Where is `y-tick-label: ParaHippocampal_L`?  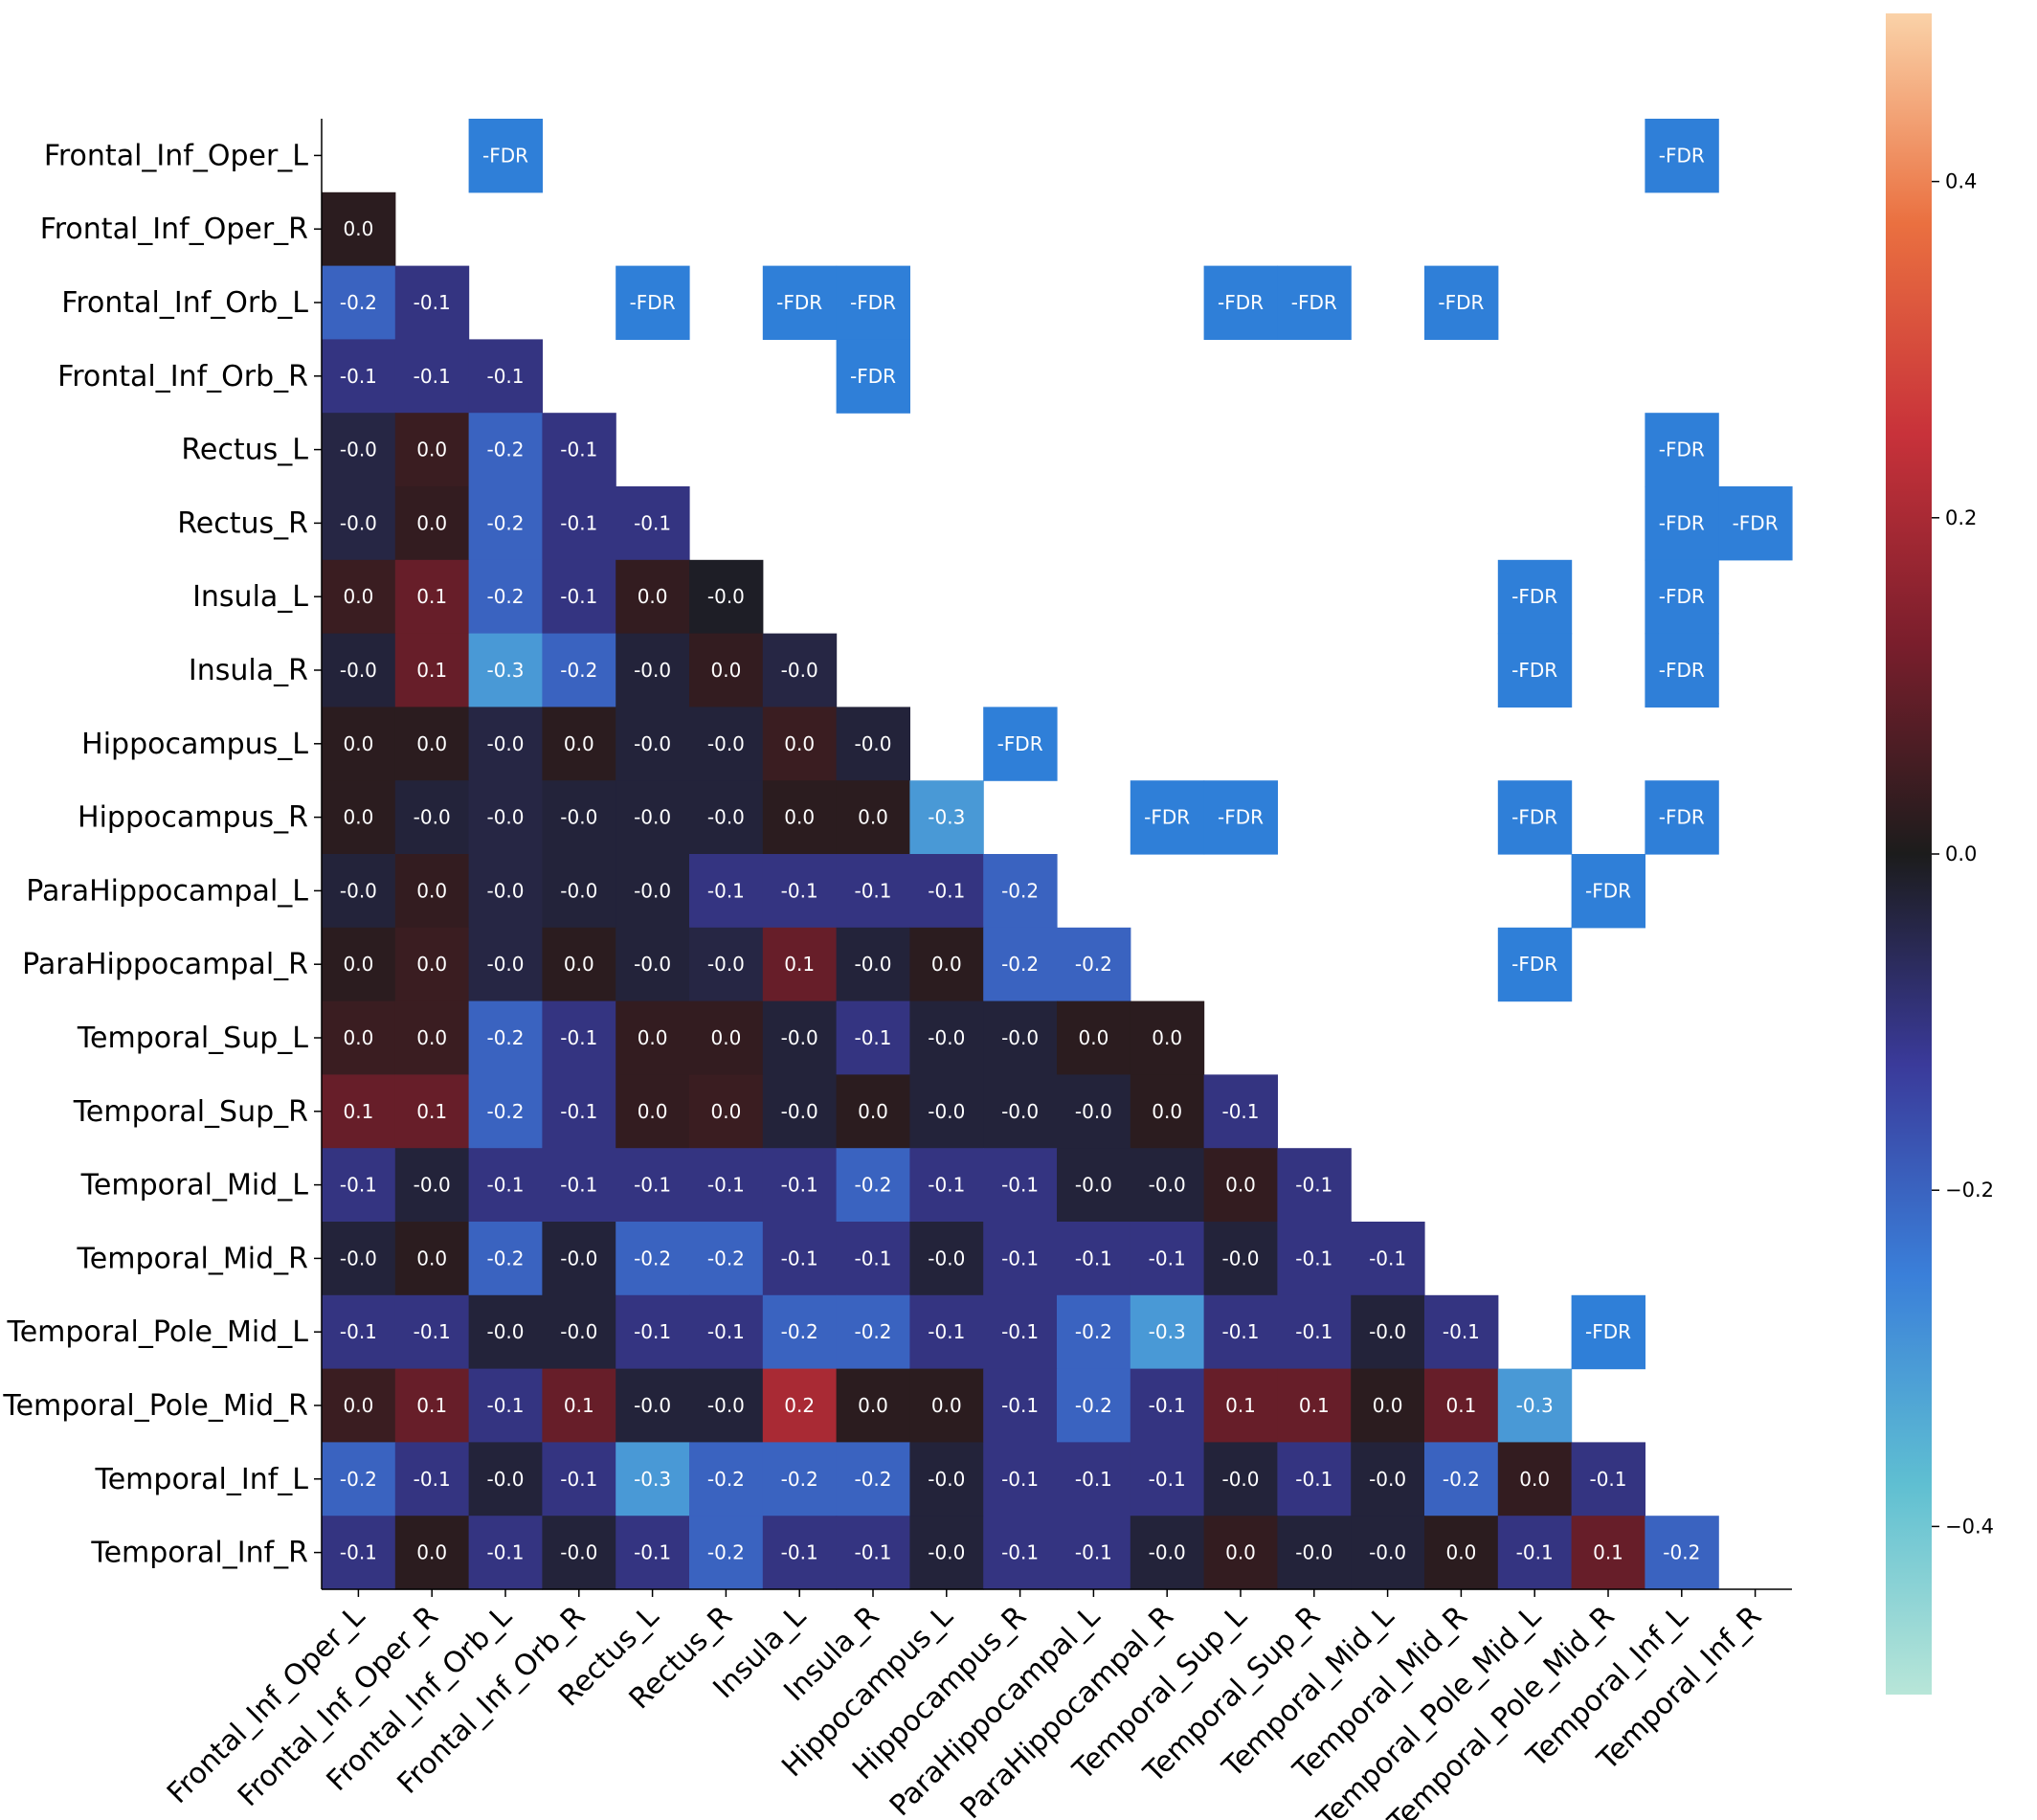 y-tick-label: ParaHippocampal_L is located at coordinates (167, 891).